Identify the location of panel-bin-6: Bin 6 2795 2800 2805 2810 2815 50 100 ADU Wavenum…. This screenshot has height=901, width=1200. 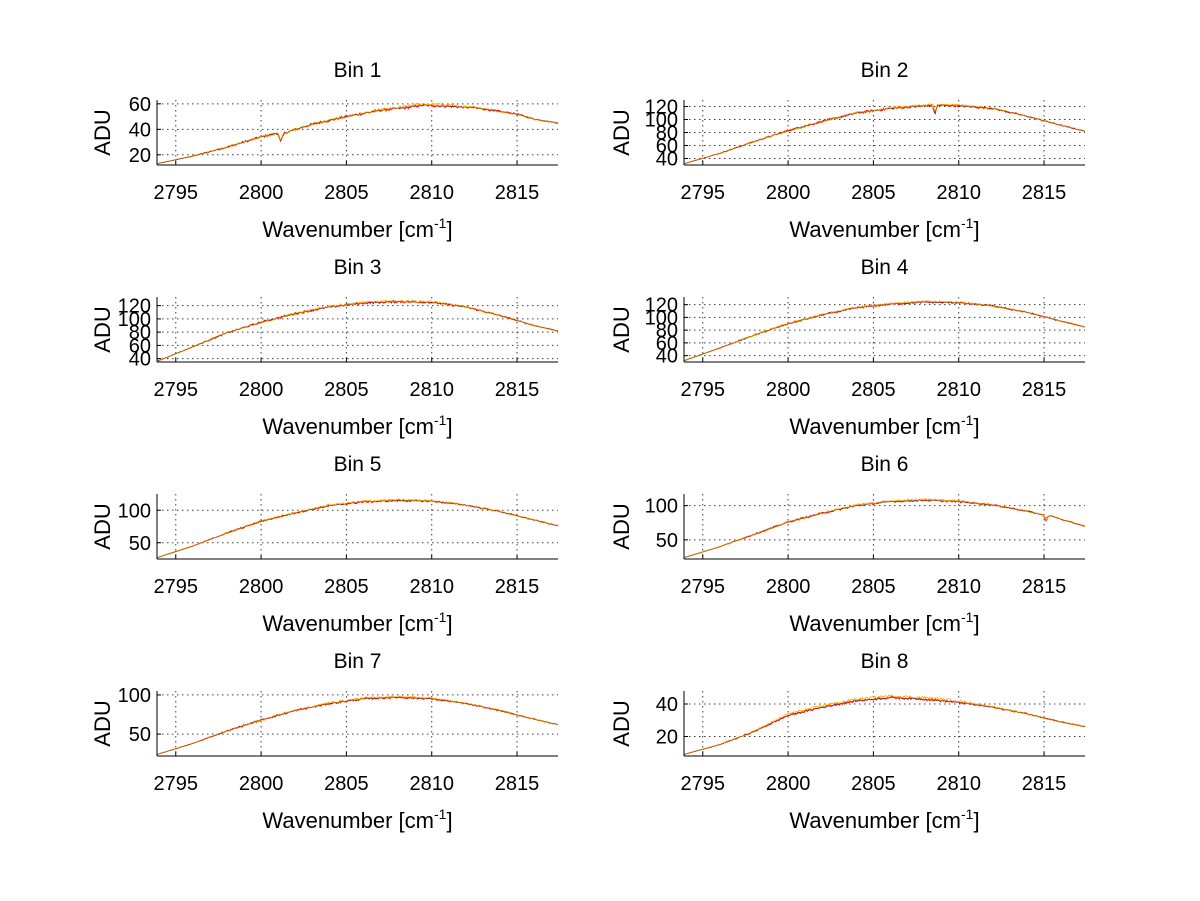
(847, 544).